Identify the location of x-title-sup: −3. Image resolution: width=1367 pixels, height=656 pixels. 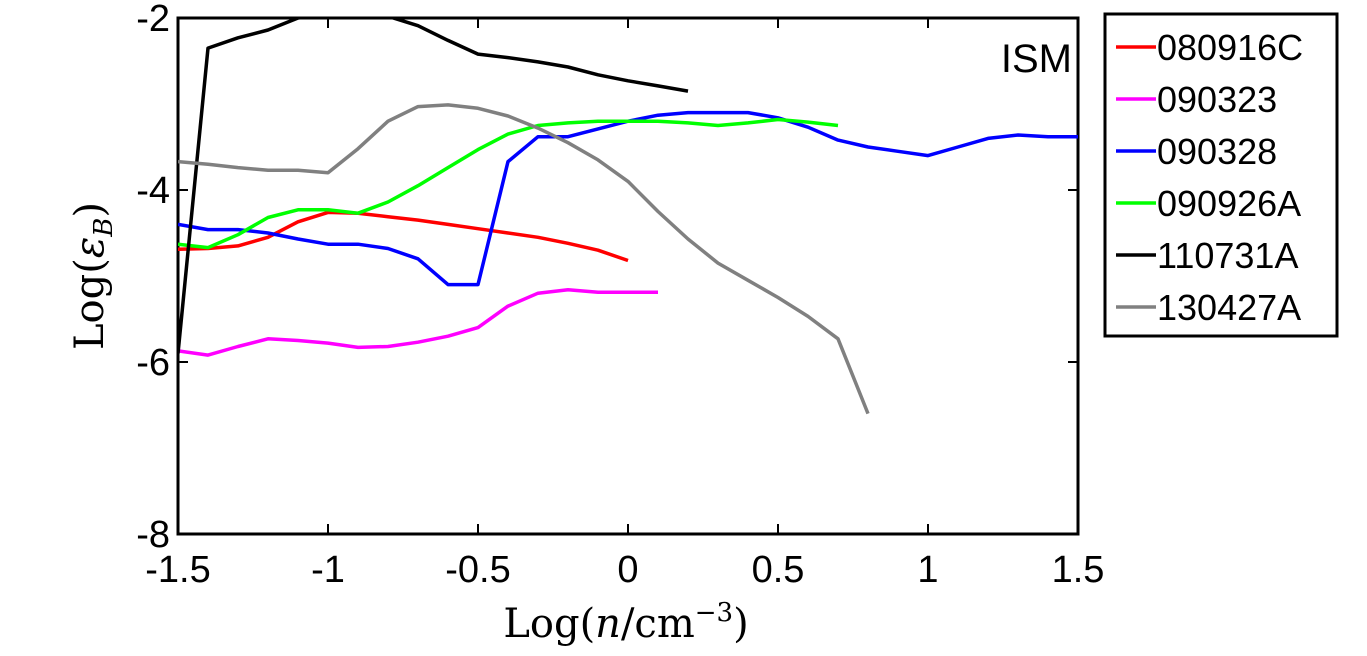
(714, 613).